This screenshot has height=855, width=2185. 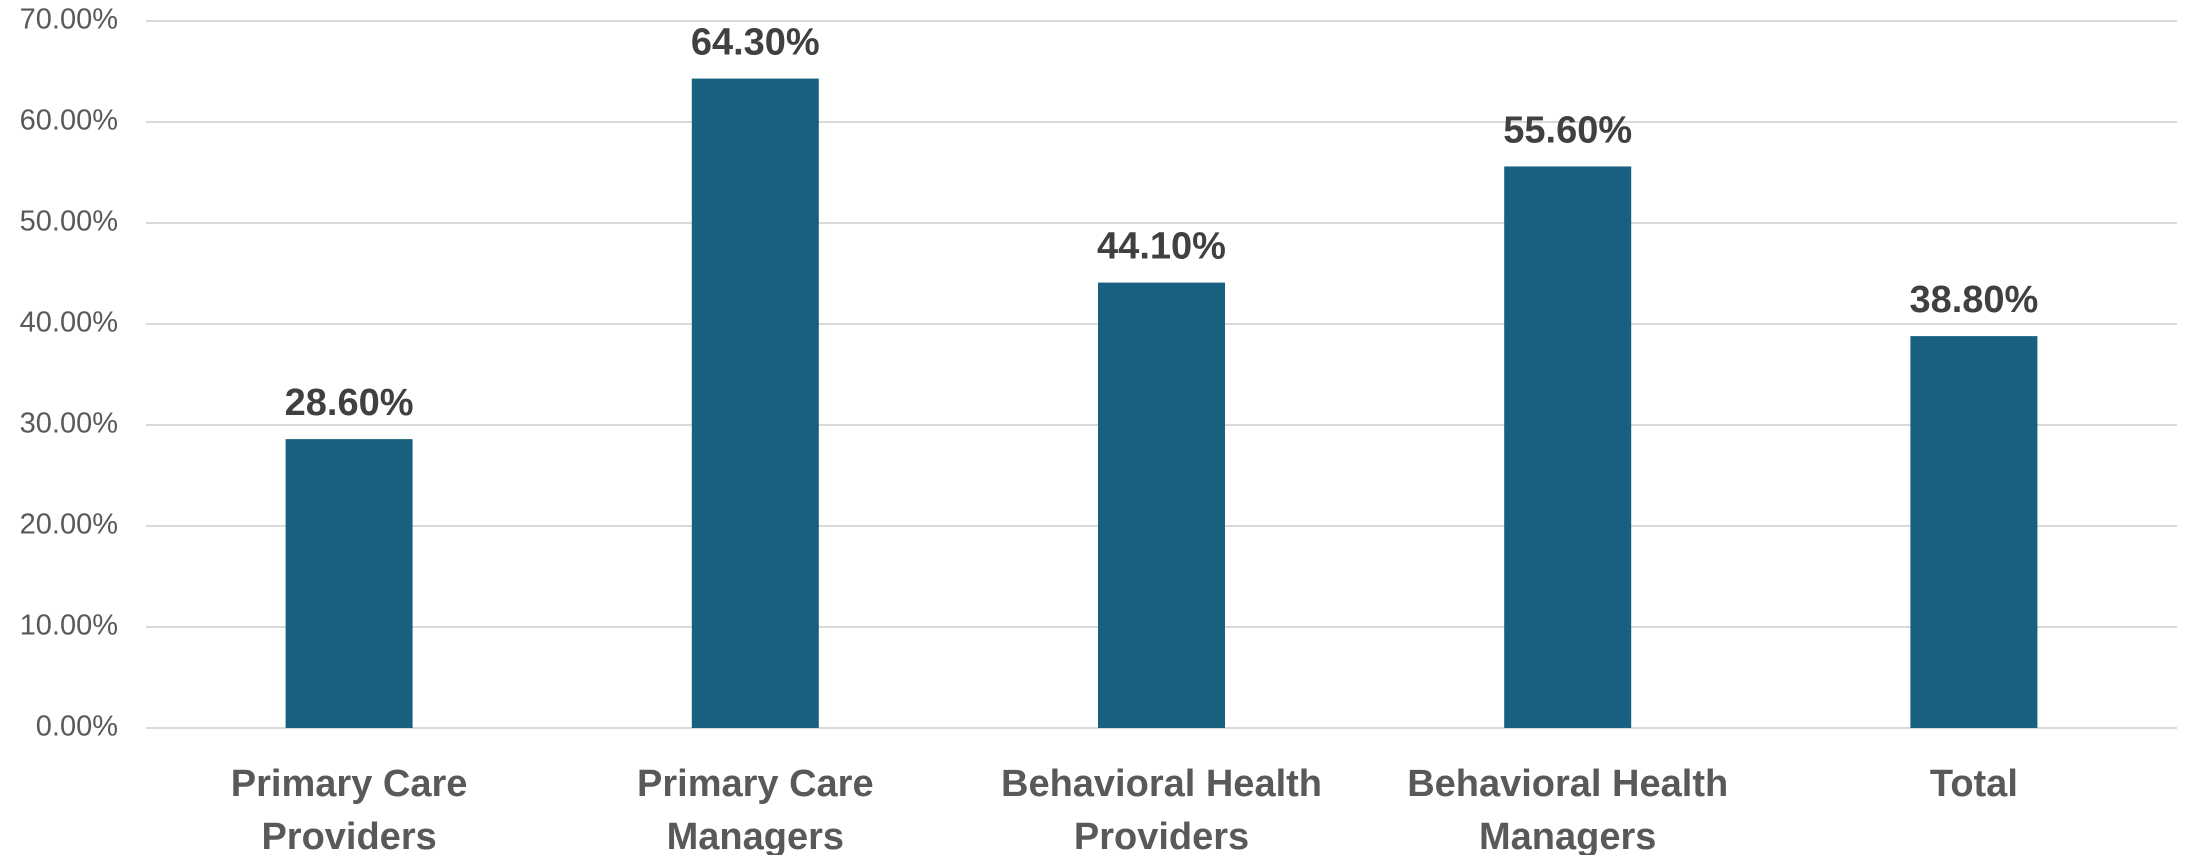 What do you see at coordinates (69, 121) in the screenshot?
I see `y-tick-label: 60.00%` at bounding box center [69, 121].